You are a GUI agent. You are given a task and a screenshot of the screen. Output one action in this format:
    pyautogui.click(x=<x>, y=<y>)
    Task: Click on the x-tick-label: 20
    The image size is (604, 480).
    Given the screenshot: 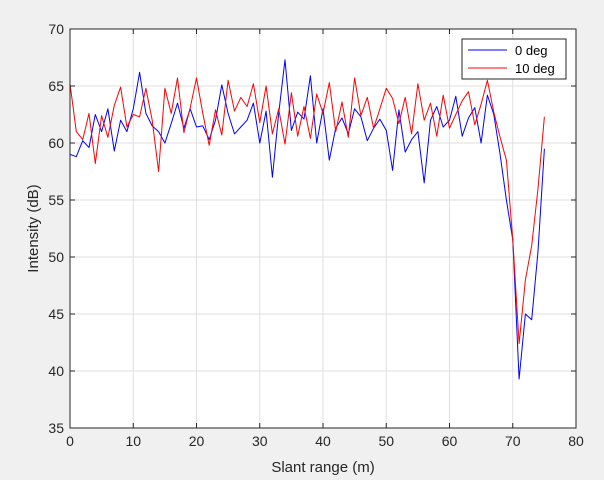 What is the action you would take?
    pyautogui.click(x=197, y=441)
    